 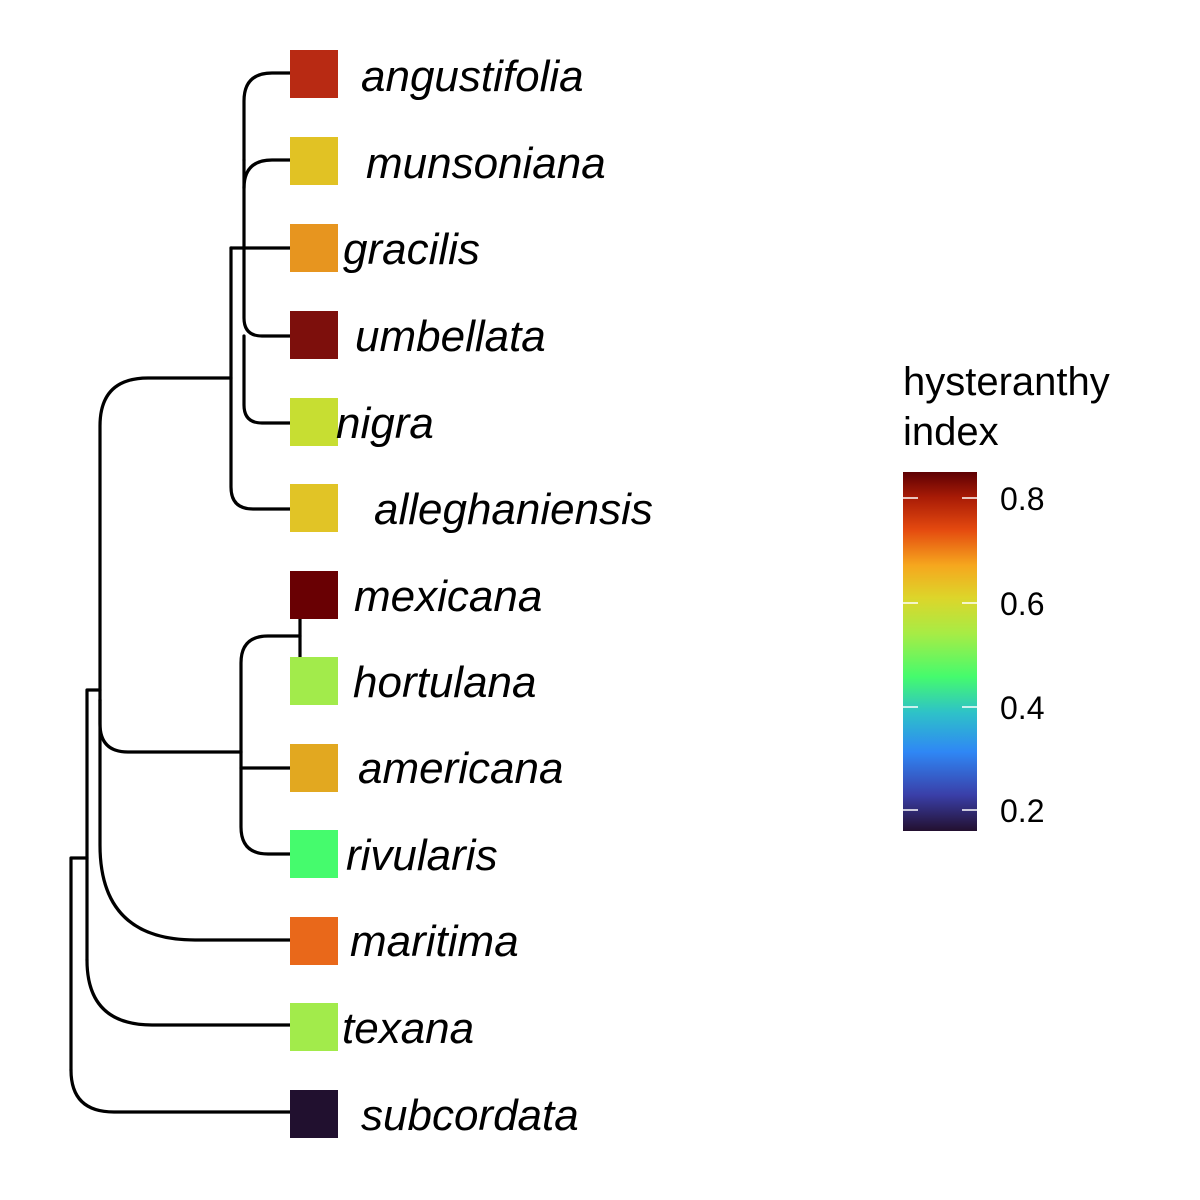 What do you see at coordinates (180, 1091) in the screenshot?
I see `branch-subcordata` at bounding box center [180, 1091].